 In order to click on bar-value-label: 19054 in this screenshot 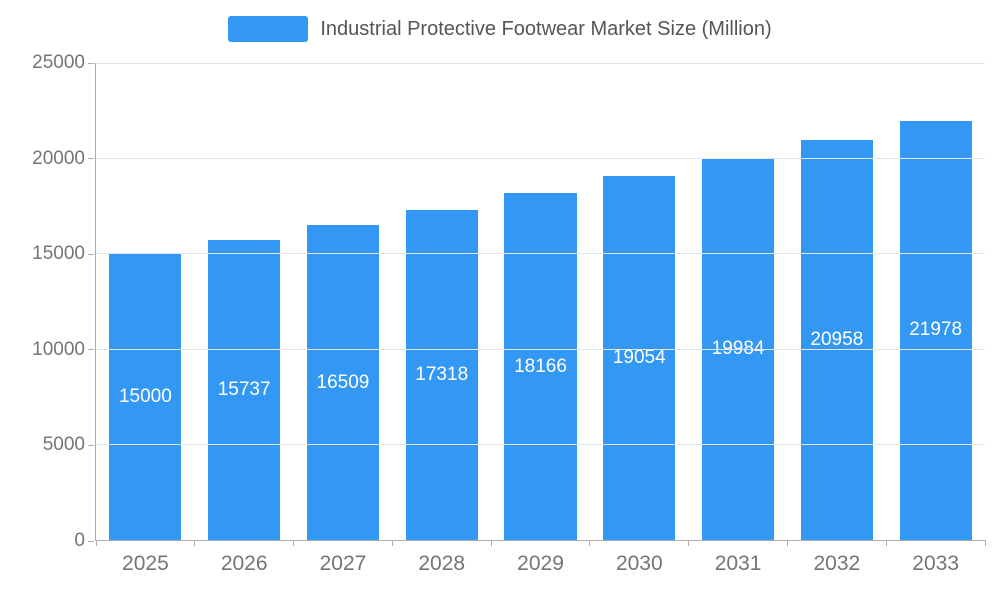, I will do `click(639, 358)`.